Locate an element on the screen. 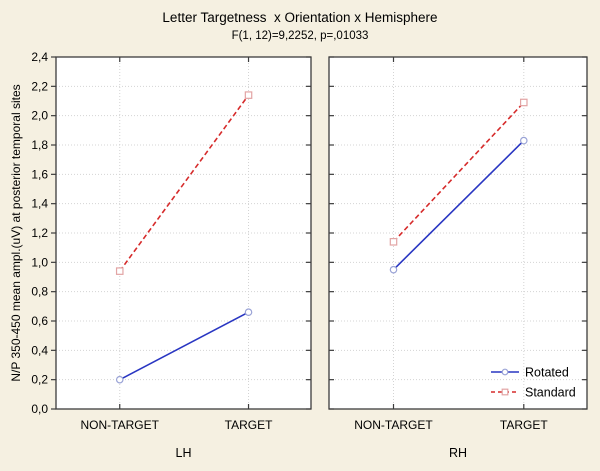  y-tick-label: 2,2 is located at coordinates (39, 86).